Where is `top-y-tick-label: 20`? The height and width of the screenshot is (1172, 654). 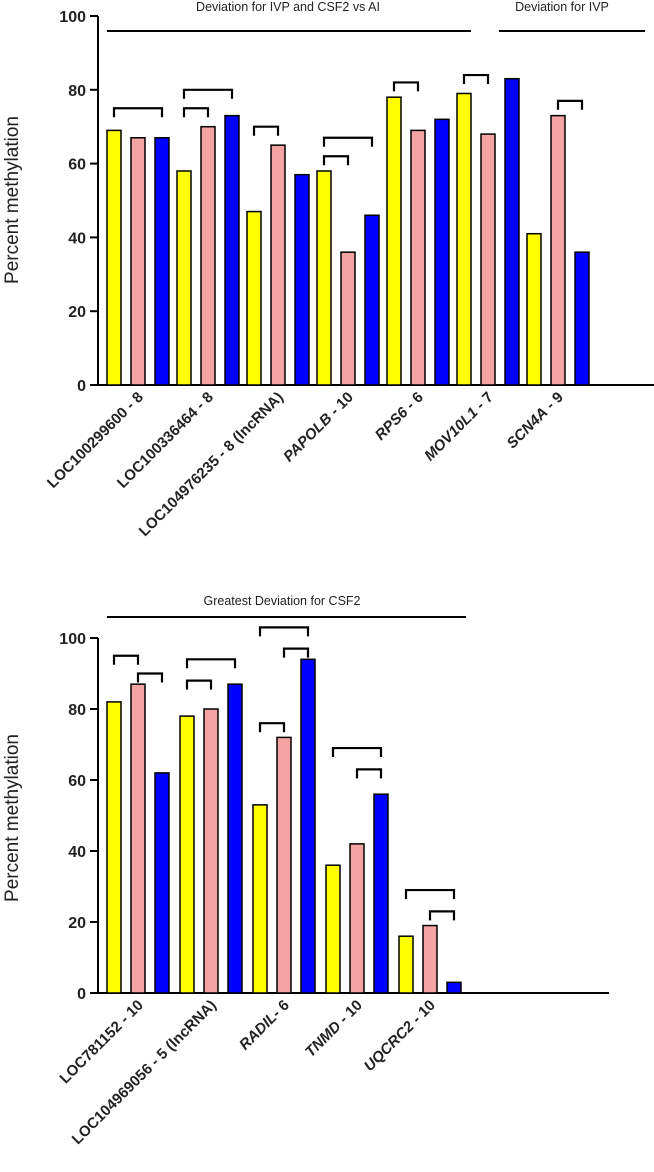
top-y-tick-label: 20 is located at coordinates (77, 312).